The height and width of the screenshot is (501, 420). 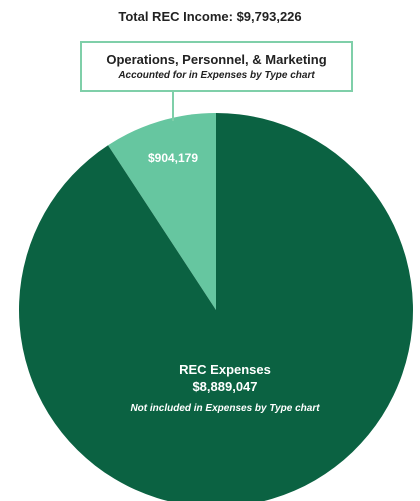 I want to click on pie-slice-operations, so click(x=162, y=211).